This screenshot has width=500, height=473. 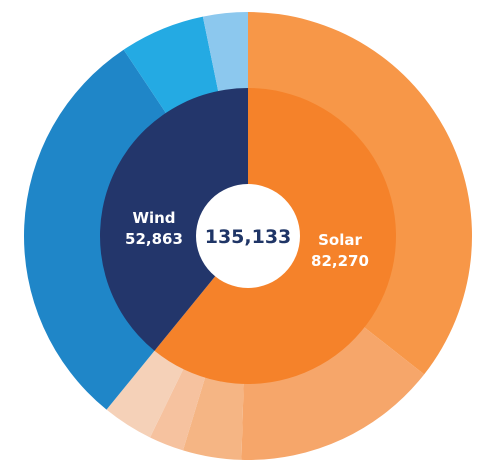 I want to click on solar-label: Solar, so click(x=340, y=240).